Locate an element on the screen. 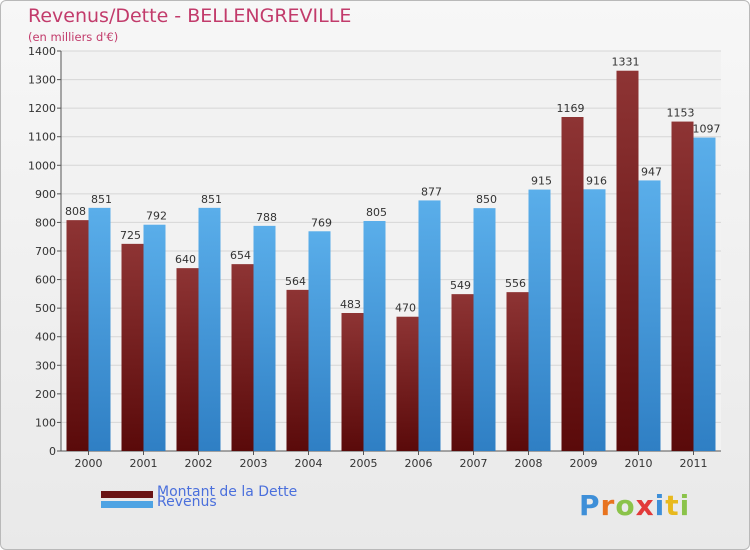 The height and width of the screenshot is (550, 750). chart-subtitle: (en milliers d'€) is located at coordinates (73, 37).